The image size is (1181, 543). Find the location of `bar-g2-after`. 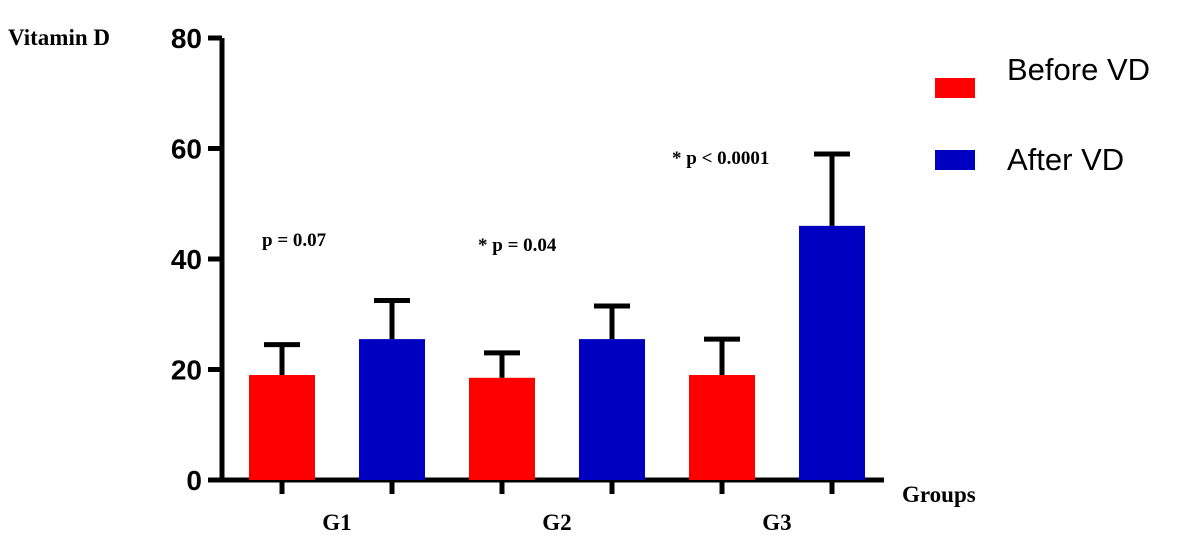

bar-g2-after is located at coordinates (612, 409).